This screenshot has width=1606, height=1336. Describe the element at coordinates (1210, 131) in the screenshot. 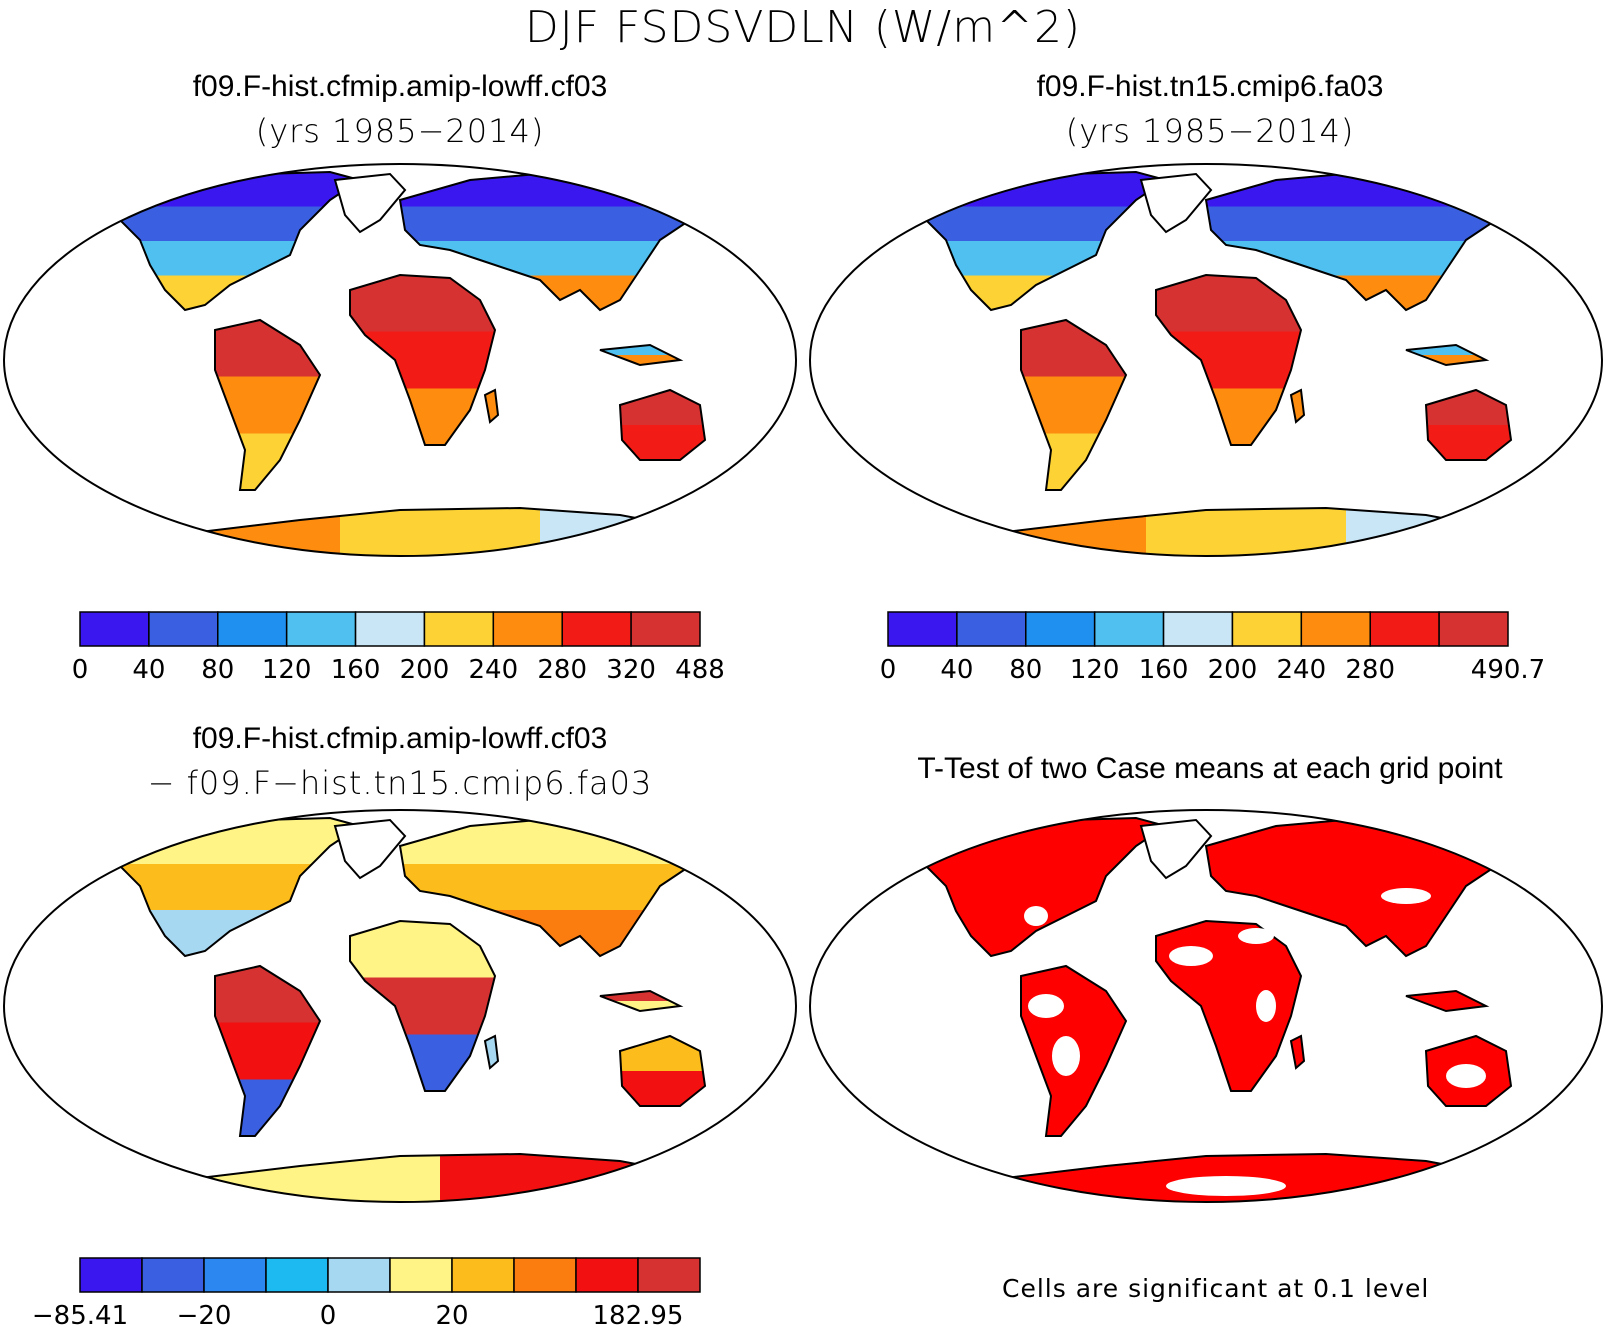

I see `panel-tr-subtitle: (yrs 1985−2014)` at that location.